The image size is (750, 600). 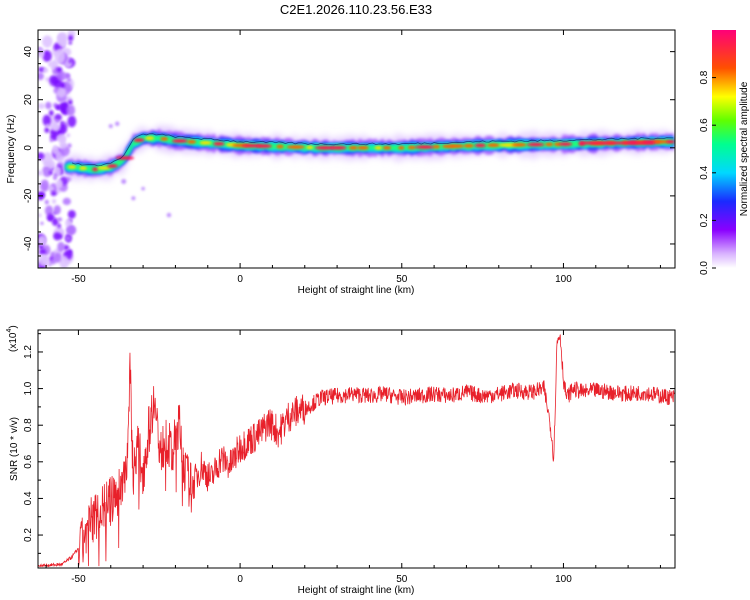 What do you see at coordinates (13, 326) in the screenshot?
I see `snr-exponent-close: )` at bounding box center [13, 326].